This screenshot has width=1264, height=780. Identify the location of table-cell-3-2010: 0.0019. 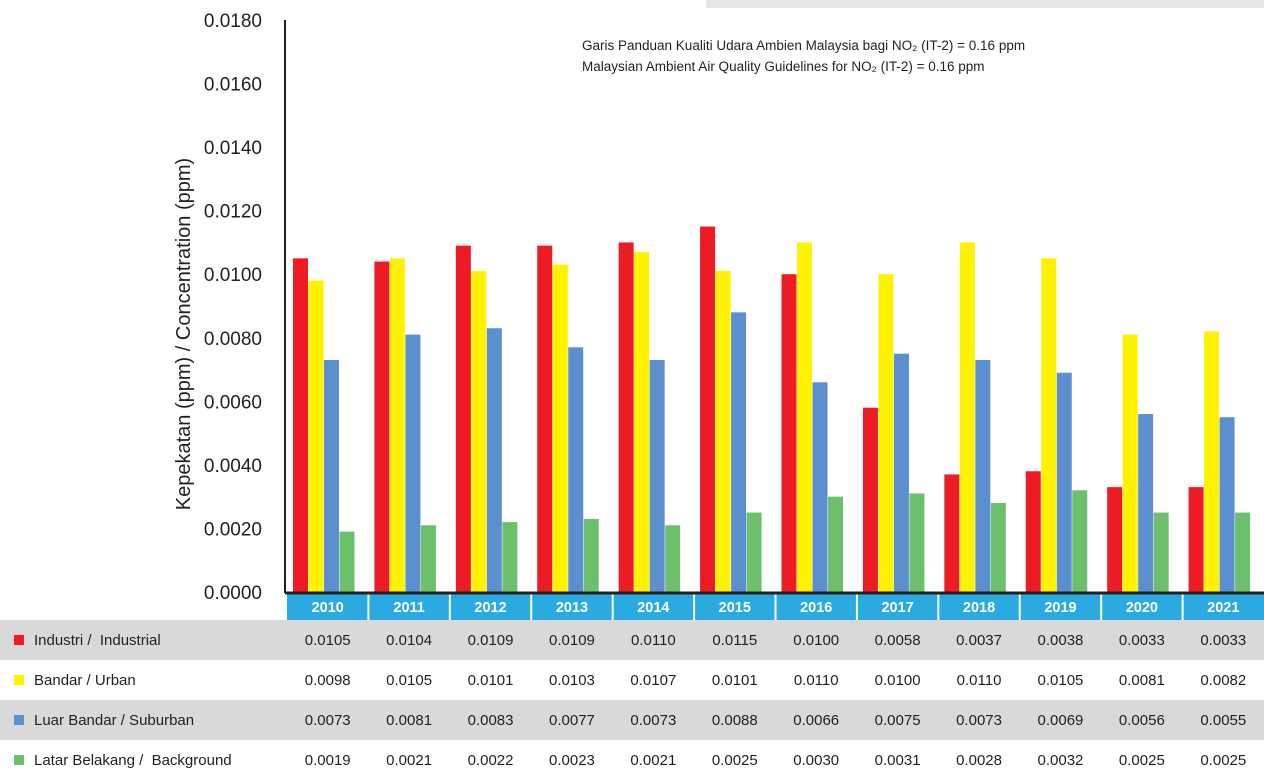
(328, 760).